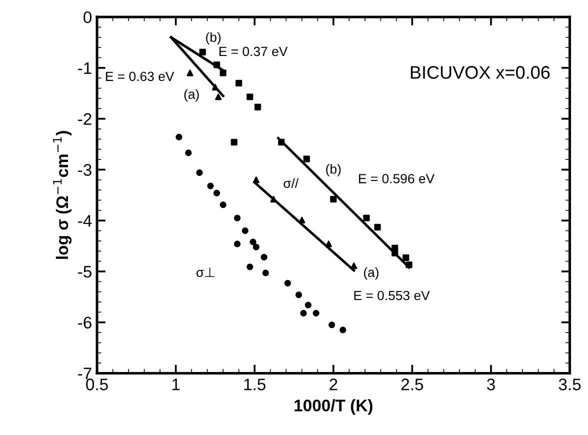 The width and height of the screenshot is (588, 435). I want to click on y-tick-label: -6, so click(85, 322).